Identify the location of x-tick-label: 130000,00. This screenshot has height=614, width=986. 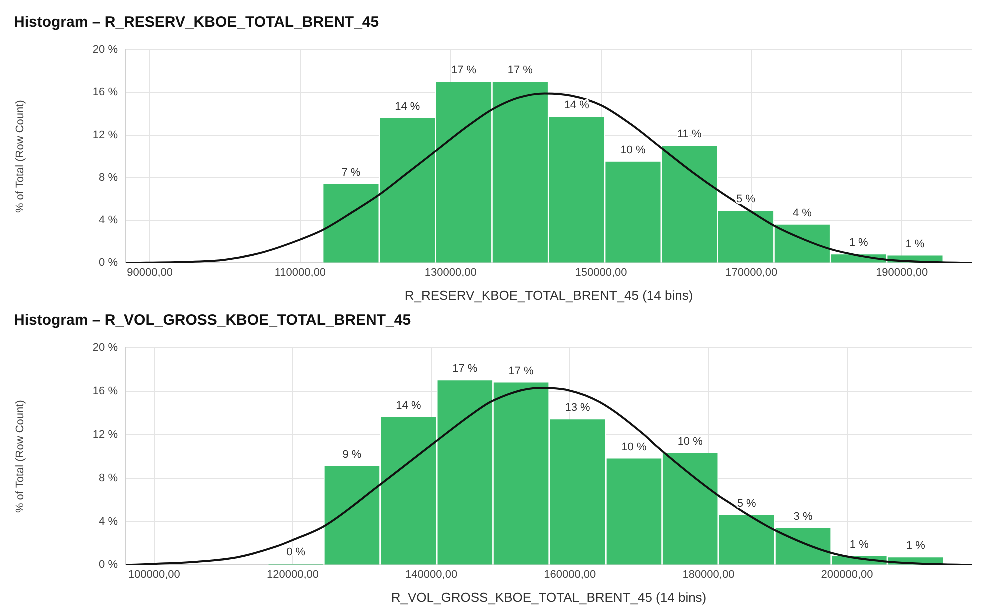
(450, 272).